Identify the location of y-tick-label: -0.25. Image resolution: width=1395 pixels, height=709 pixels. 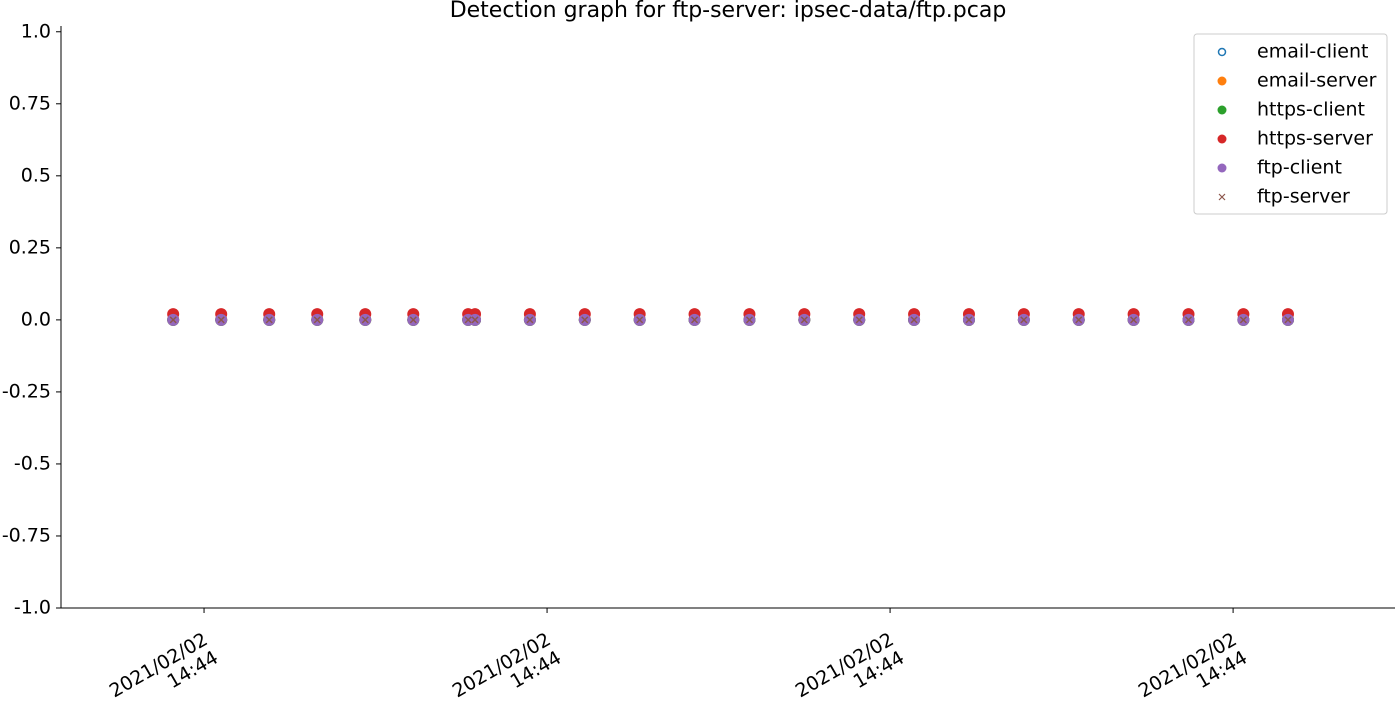
(26, 391).